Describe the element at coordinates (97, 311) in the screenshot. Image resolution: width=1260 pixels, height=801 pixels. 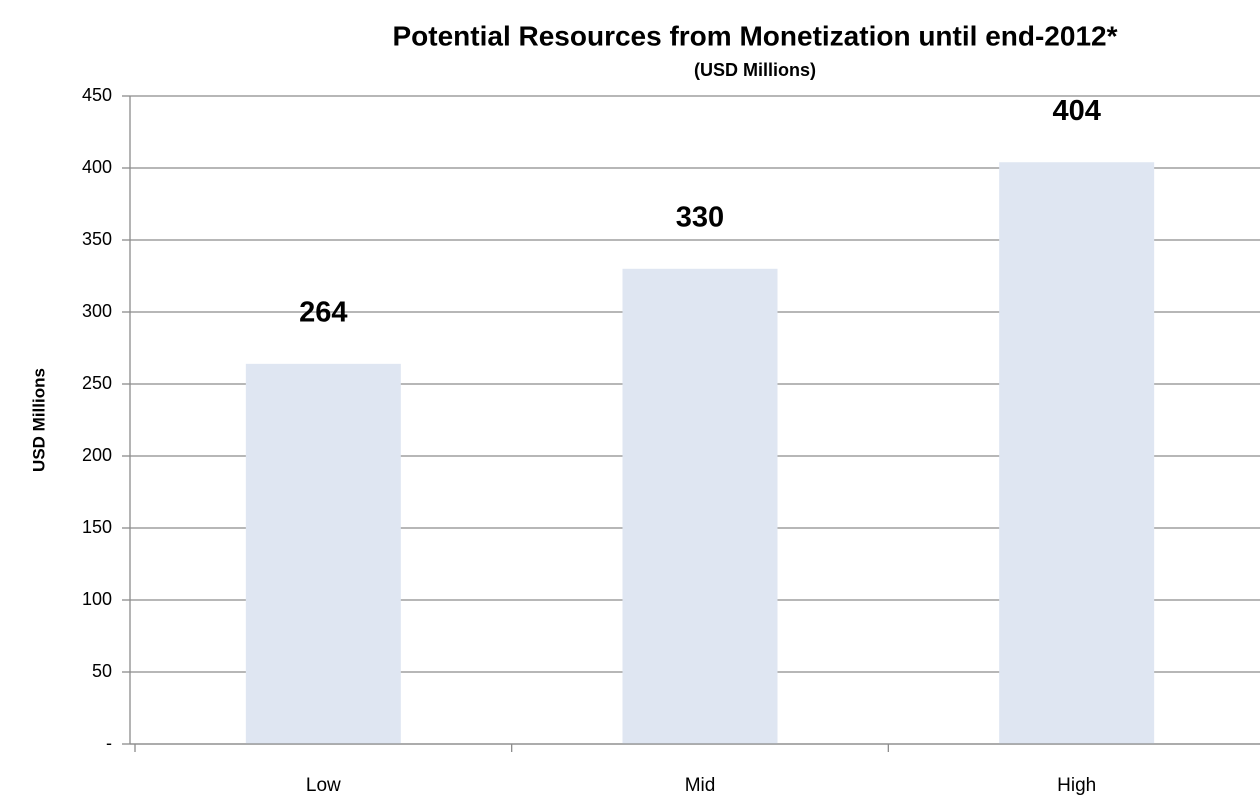
I see `y-tick-label: 300` at that location.